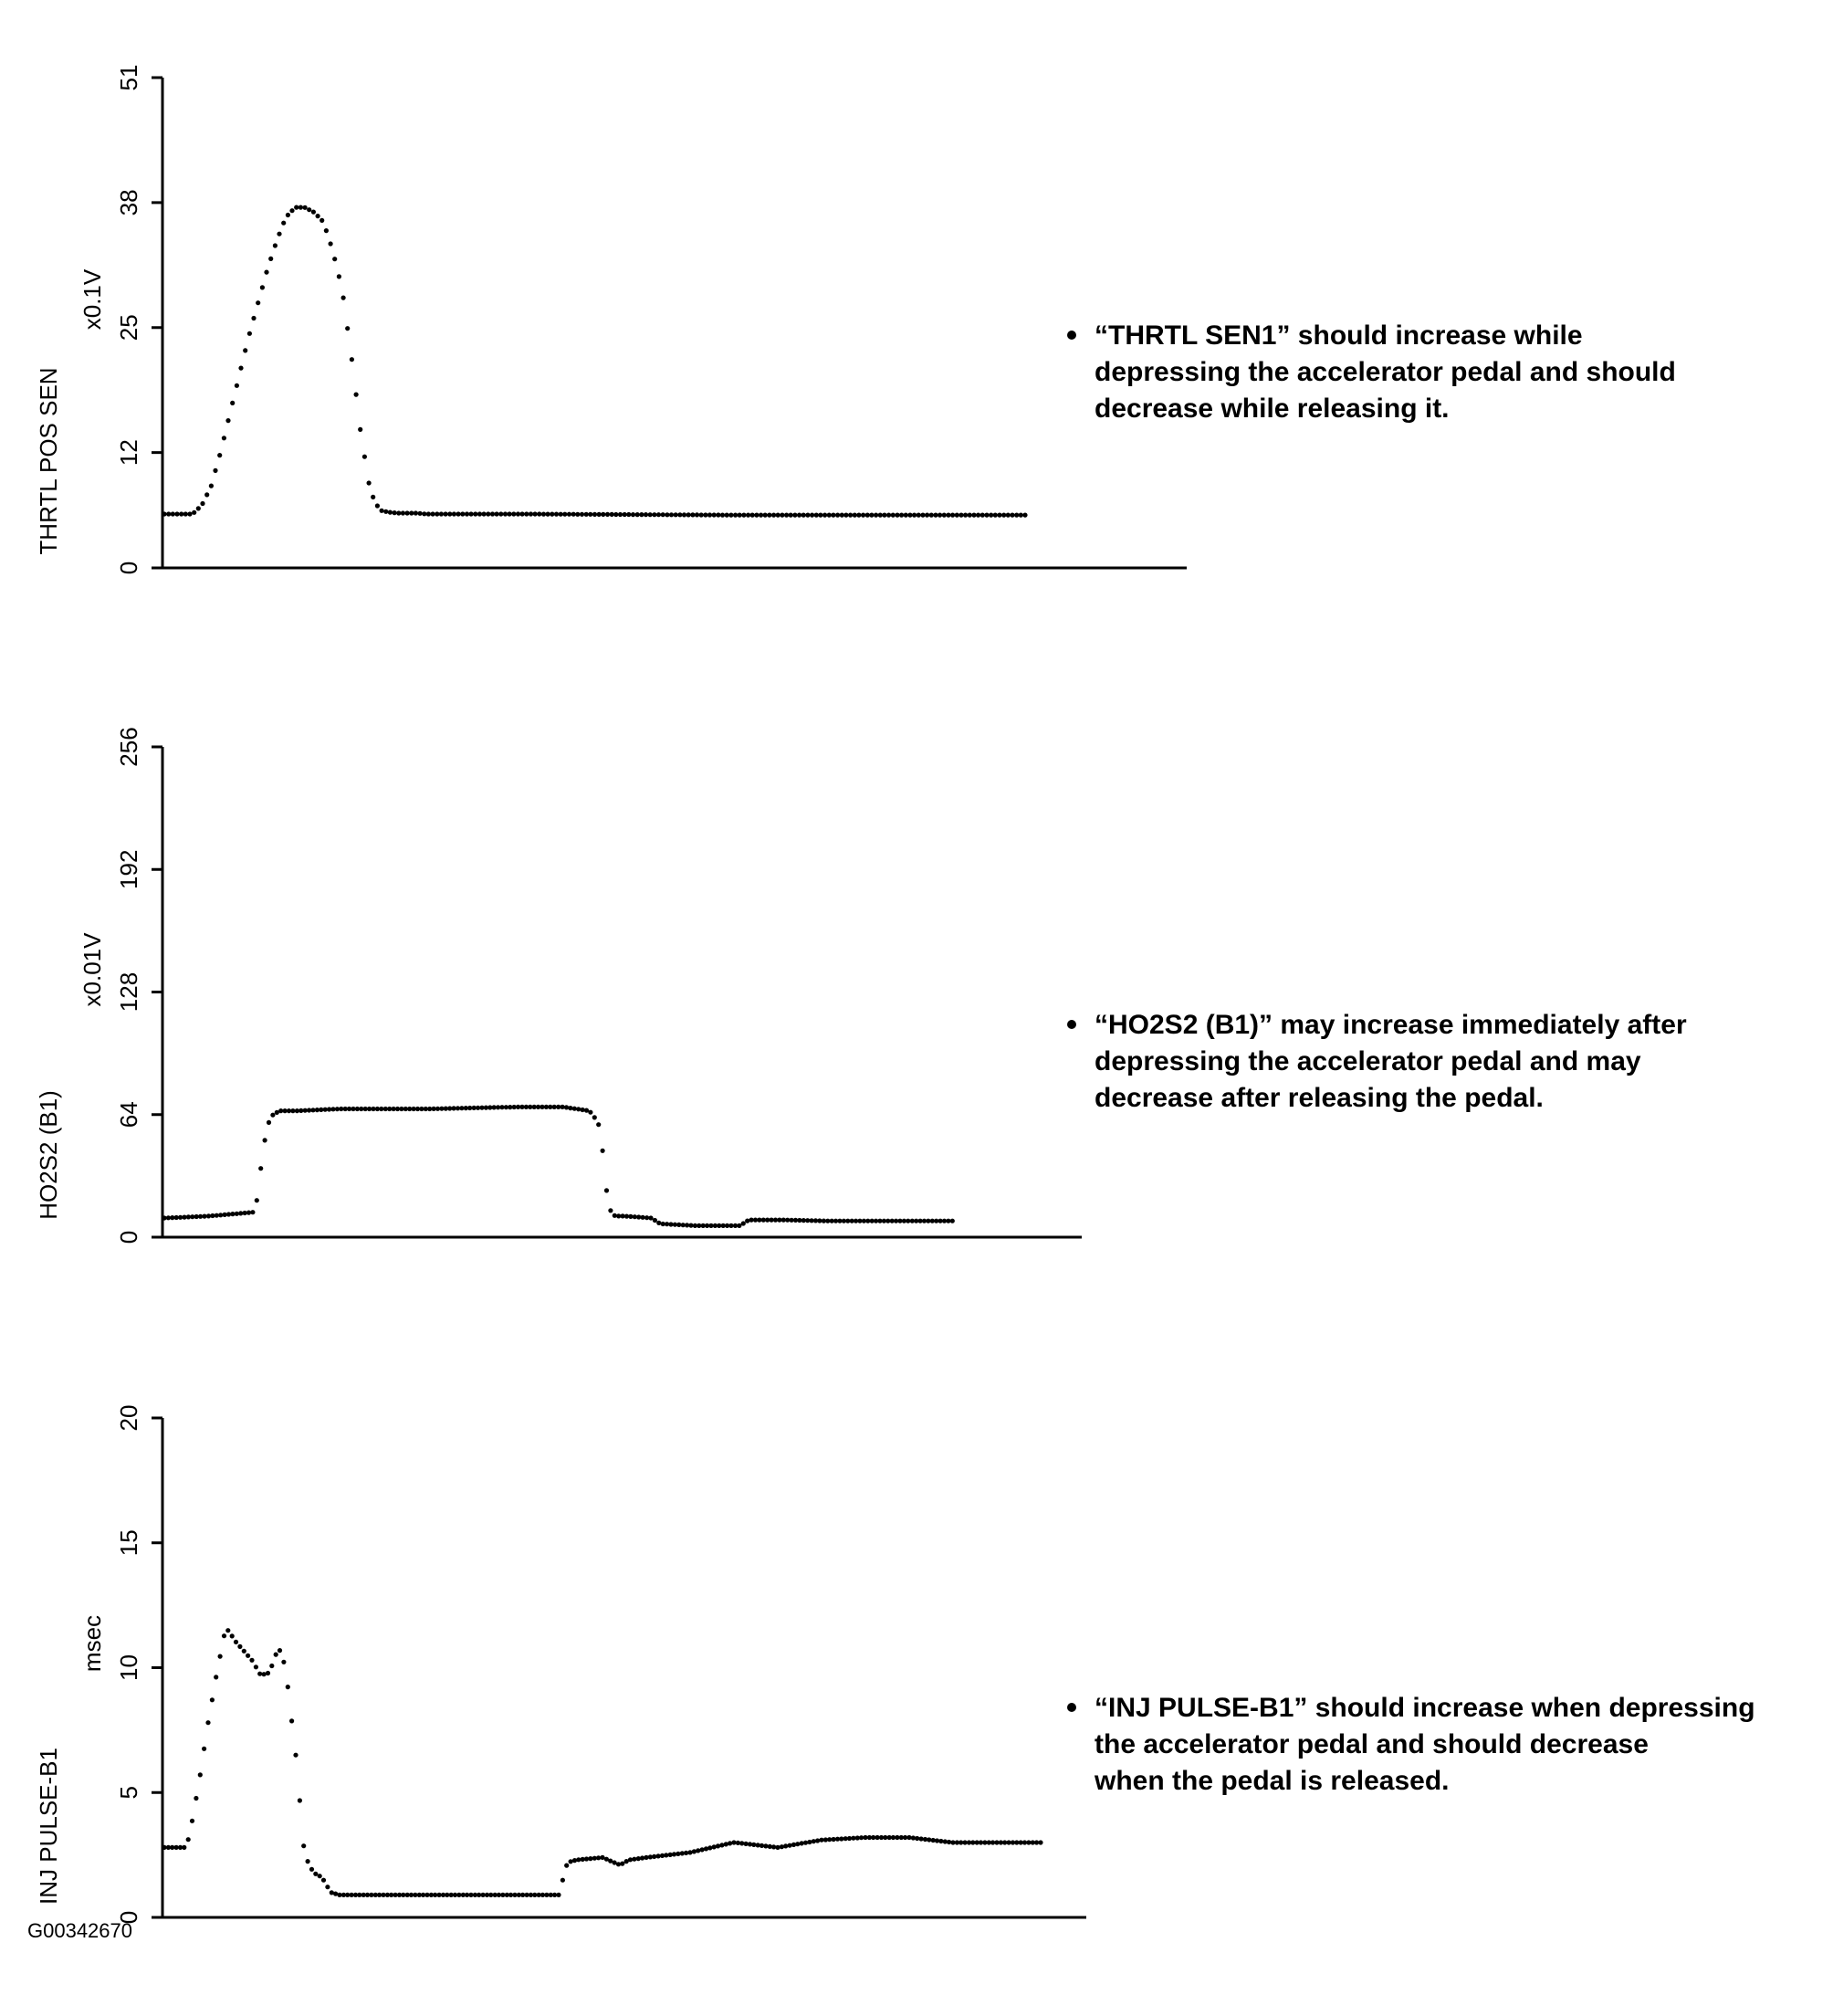  What do you see at coordinates (128, 1793) in the screenshot?
I see `y-tick-label: 5` at bounding box center [128, 1793].